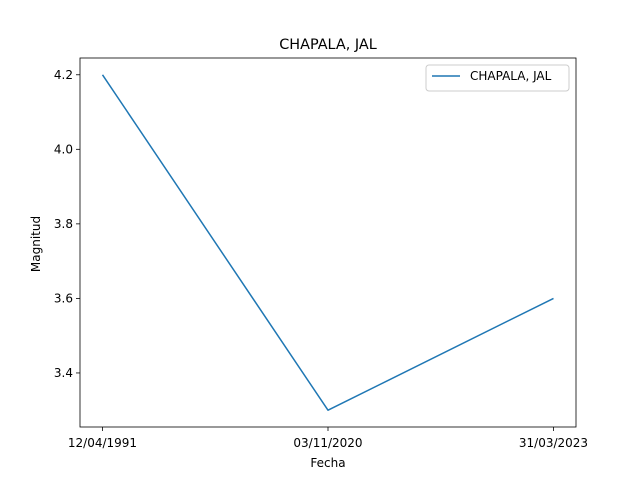 This screenshot has width=640, height=480. Describe the element at coordinates (63, 75) in the screenshot. I see `y-tick-label: 4.2` at that location.